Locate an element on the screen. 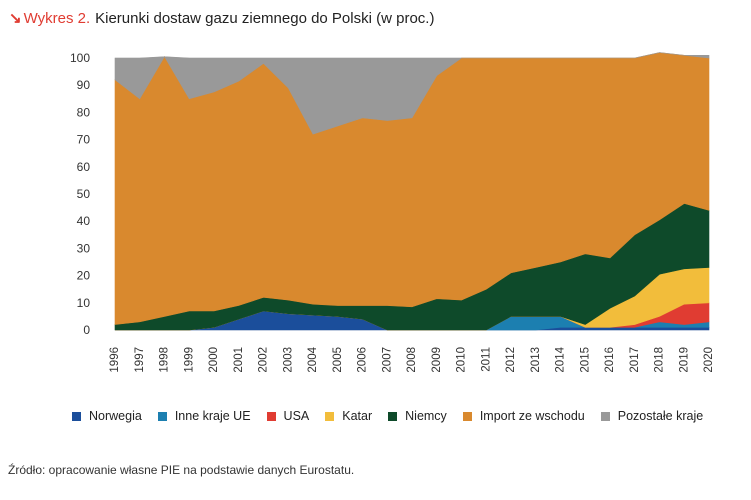  x-tick-label: 2014 is located at coordinates (561, 359).